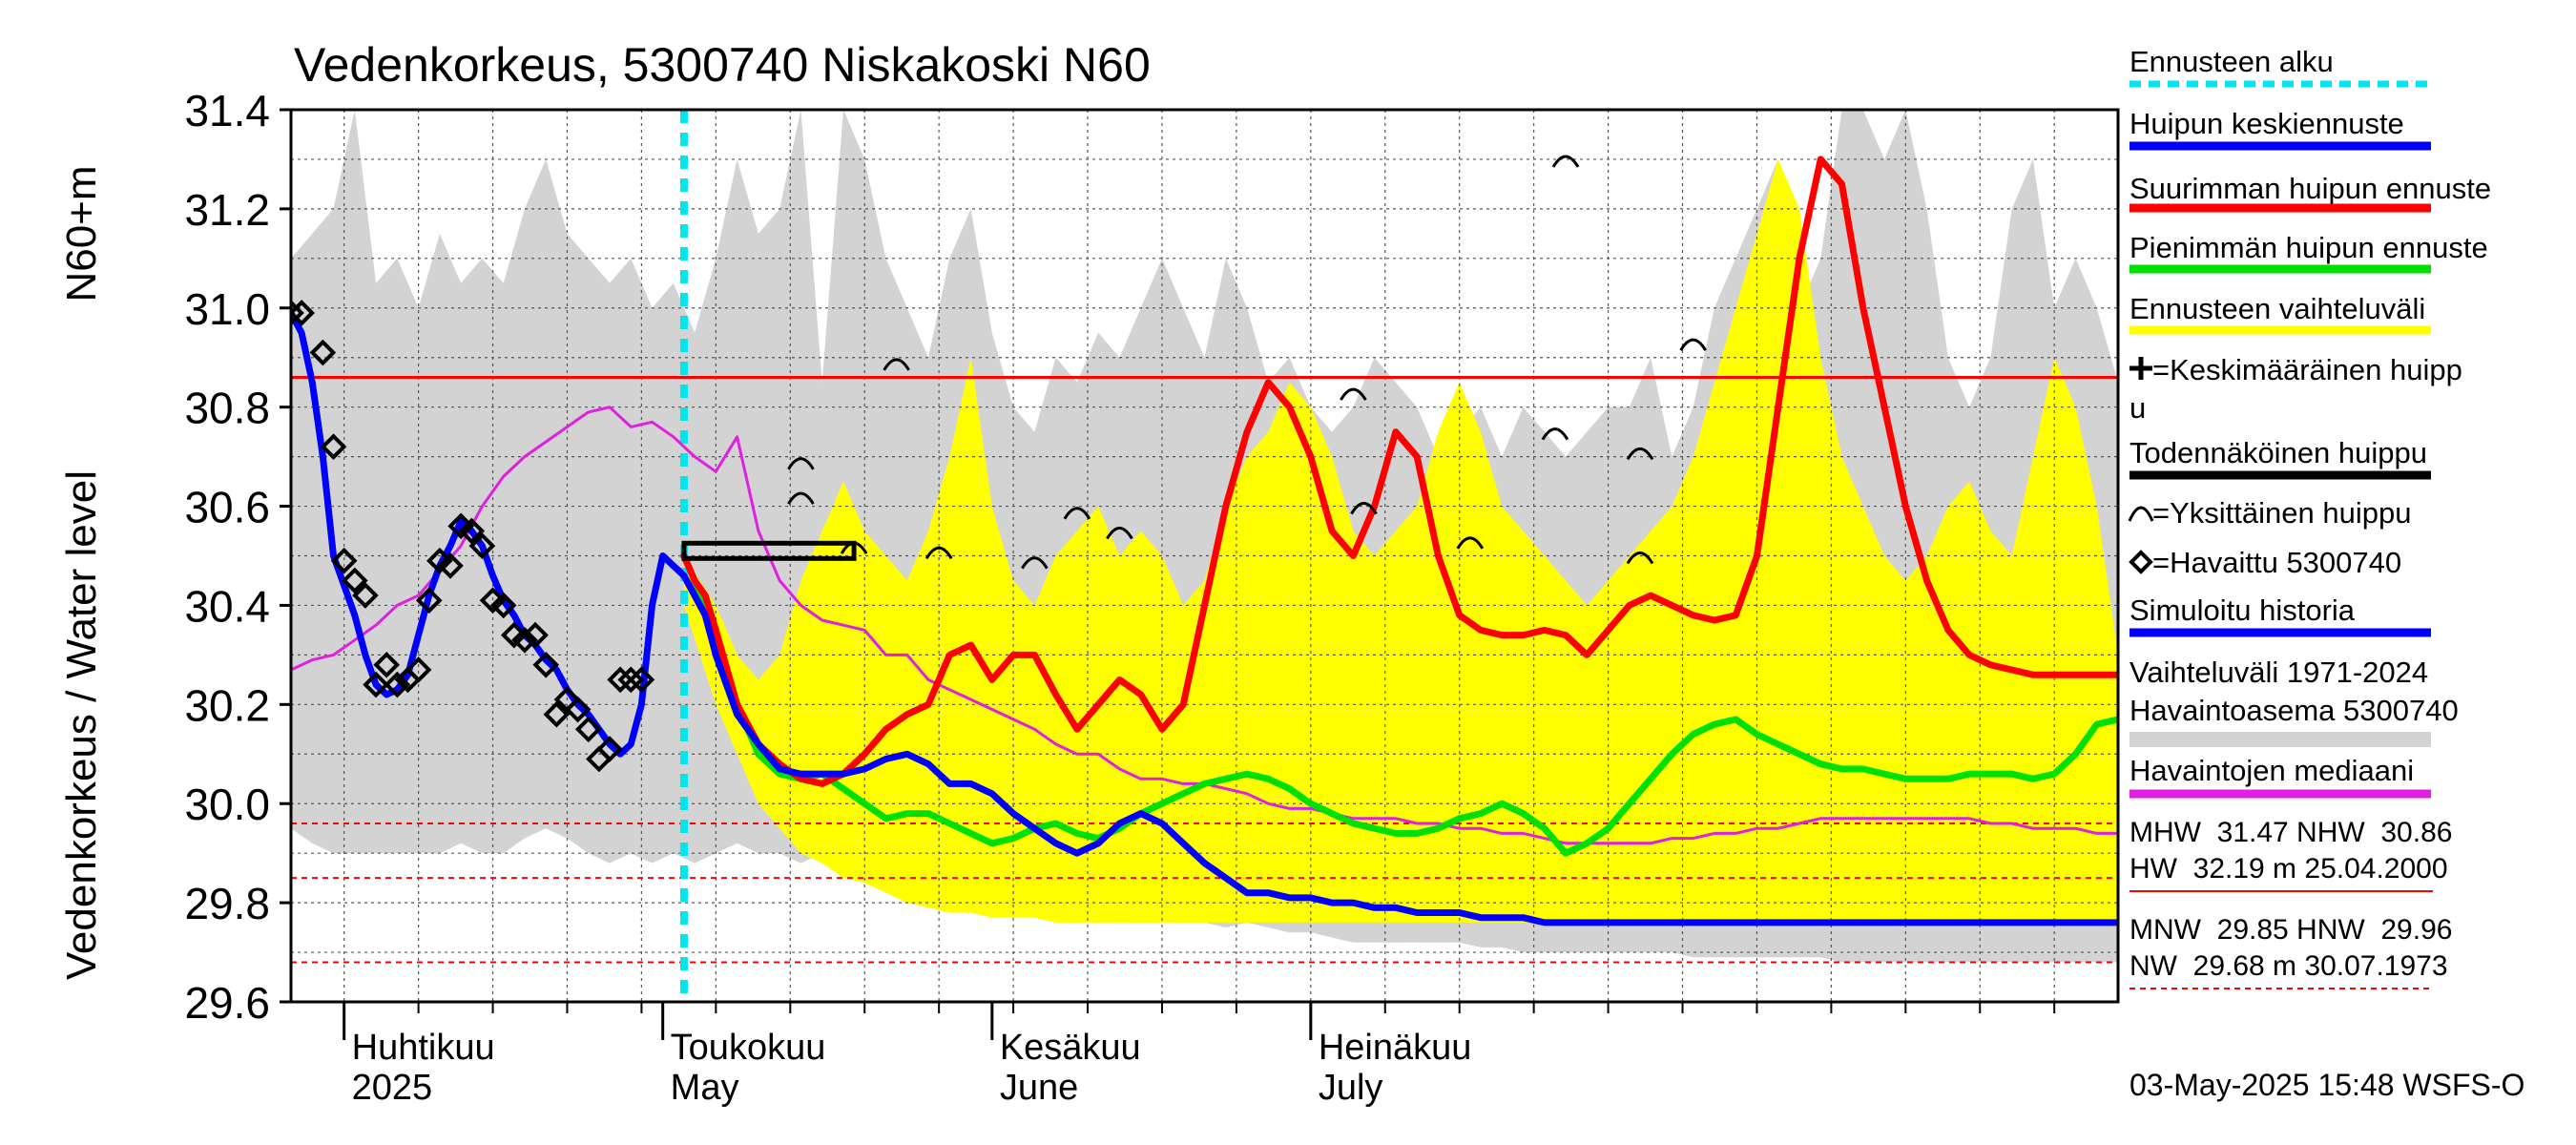 The height and width of the screenshot is (1145, 2576). What do you see at coordinates (2278, 672) in the screenshot?
I see `legend-label: Vaihteluväli 1971-2024` at bounding box center [2278, 672].